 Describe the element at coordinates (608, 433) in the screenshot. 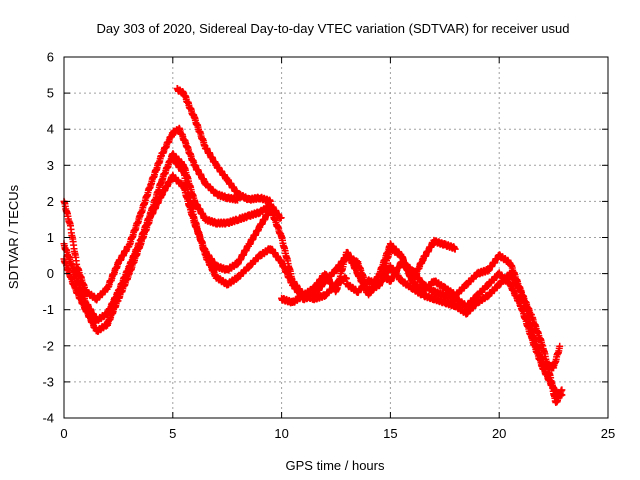

I see `x-tick-label: 25` at that location.